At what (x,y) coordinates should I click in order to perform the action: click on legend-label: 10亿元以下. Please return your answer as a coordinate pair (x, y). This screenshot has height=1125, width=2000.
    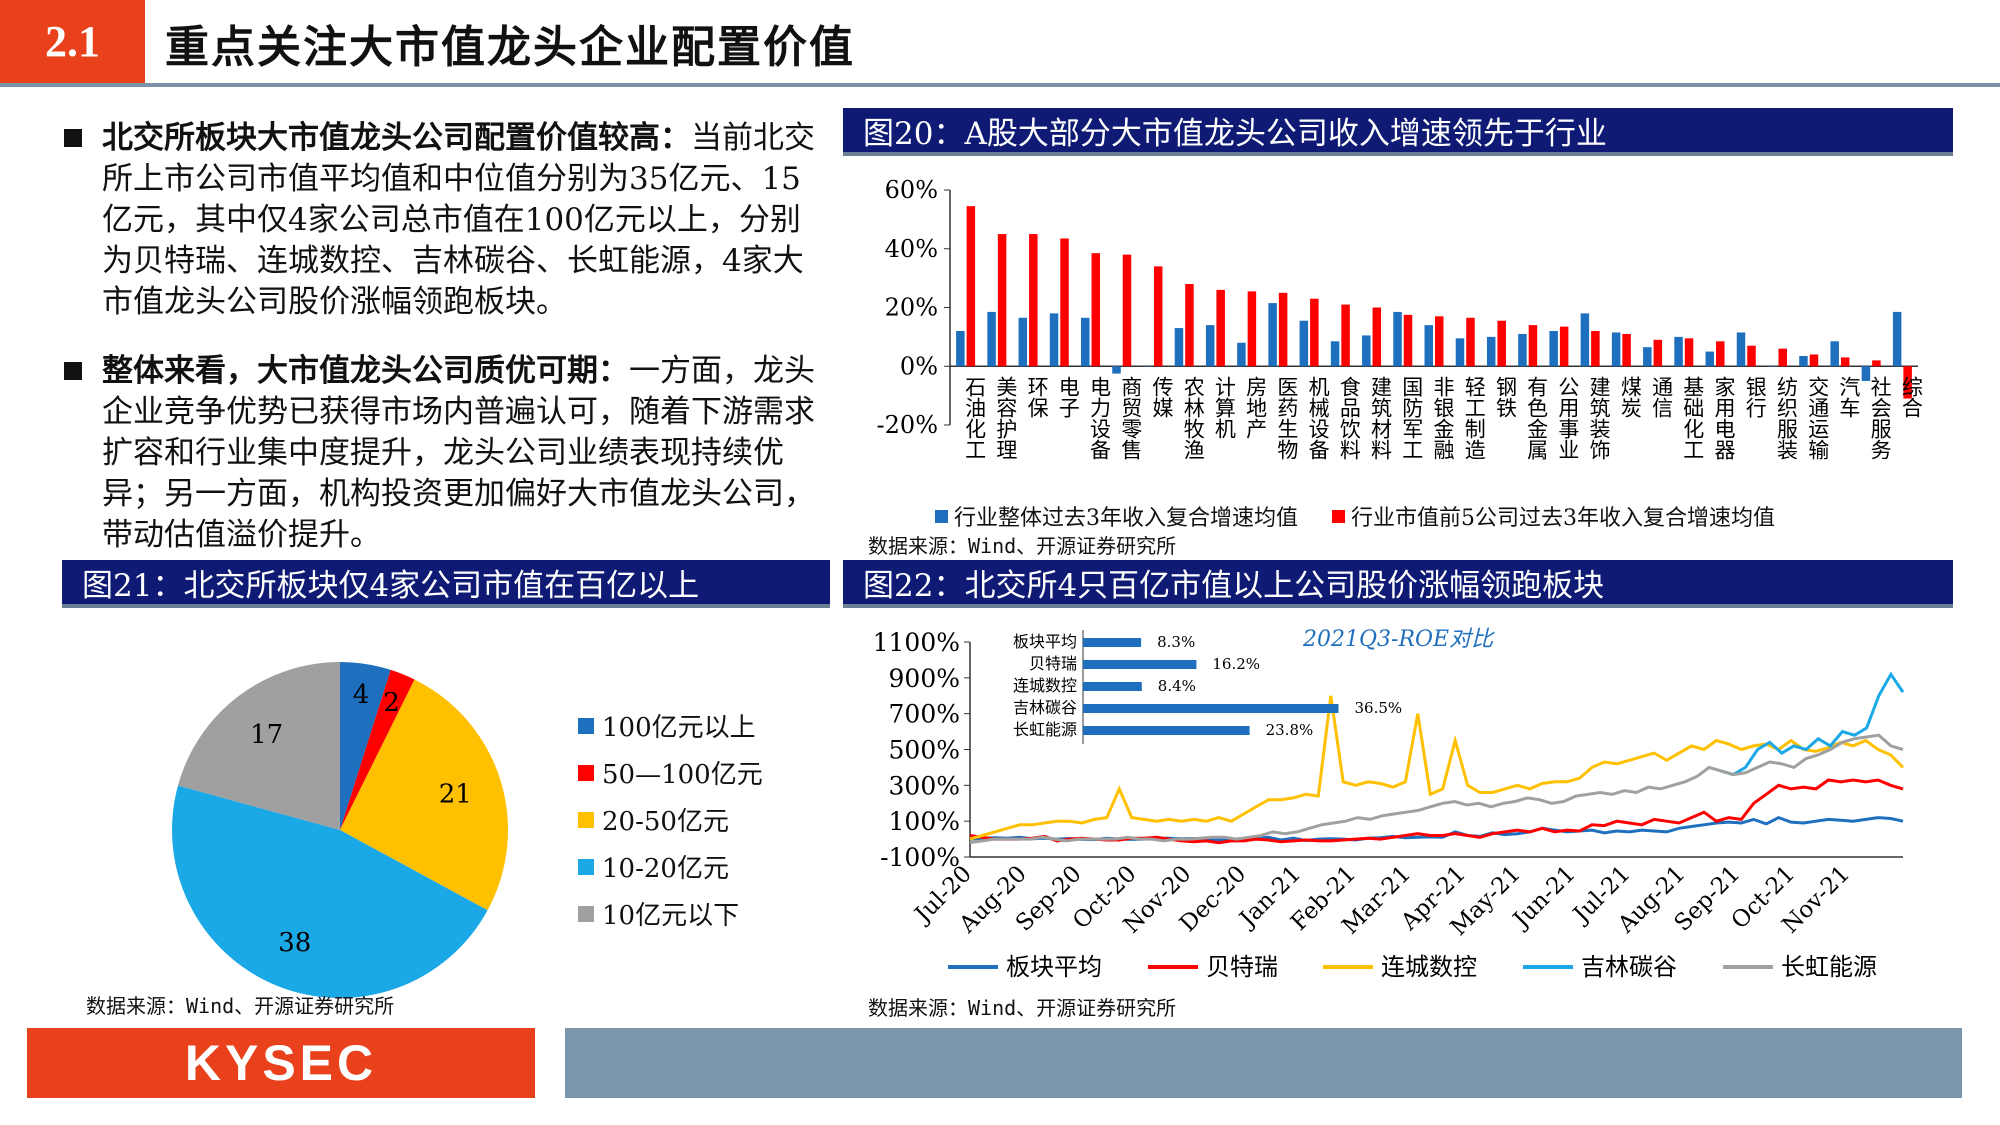
    Looking at the image, I should click on (671, 916).